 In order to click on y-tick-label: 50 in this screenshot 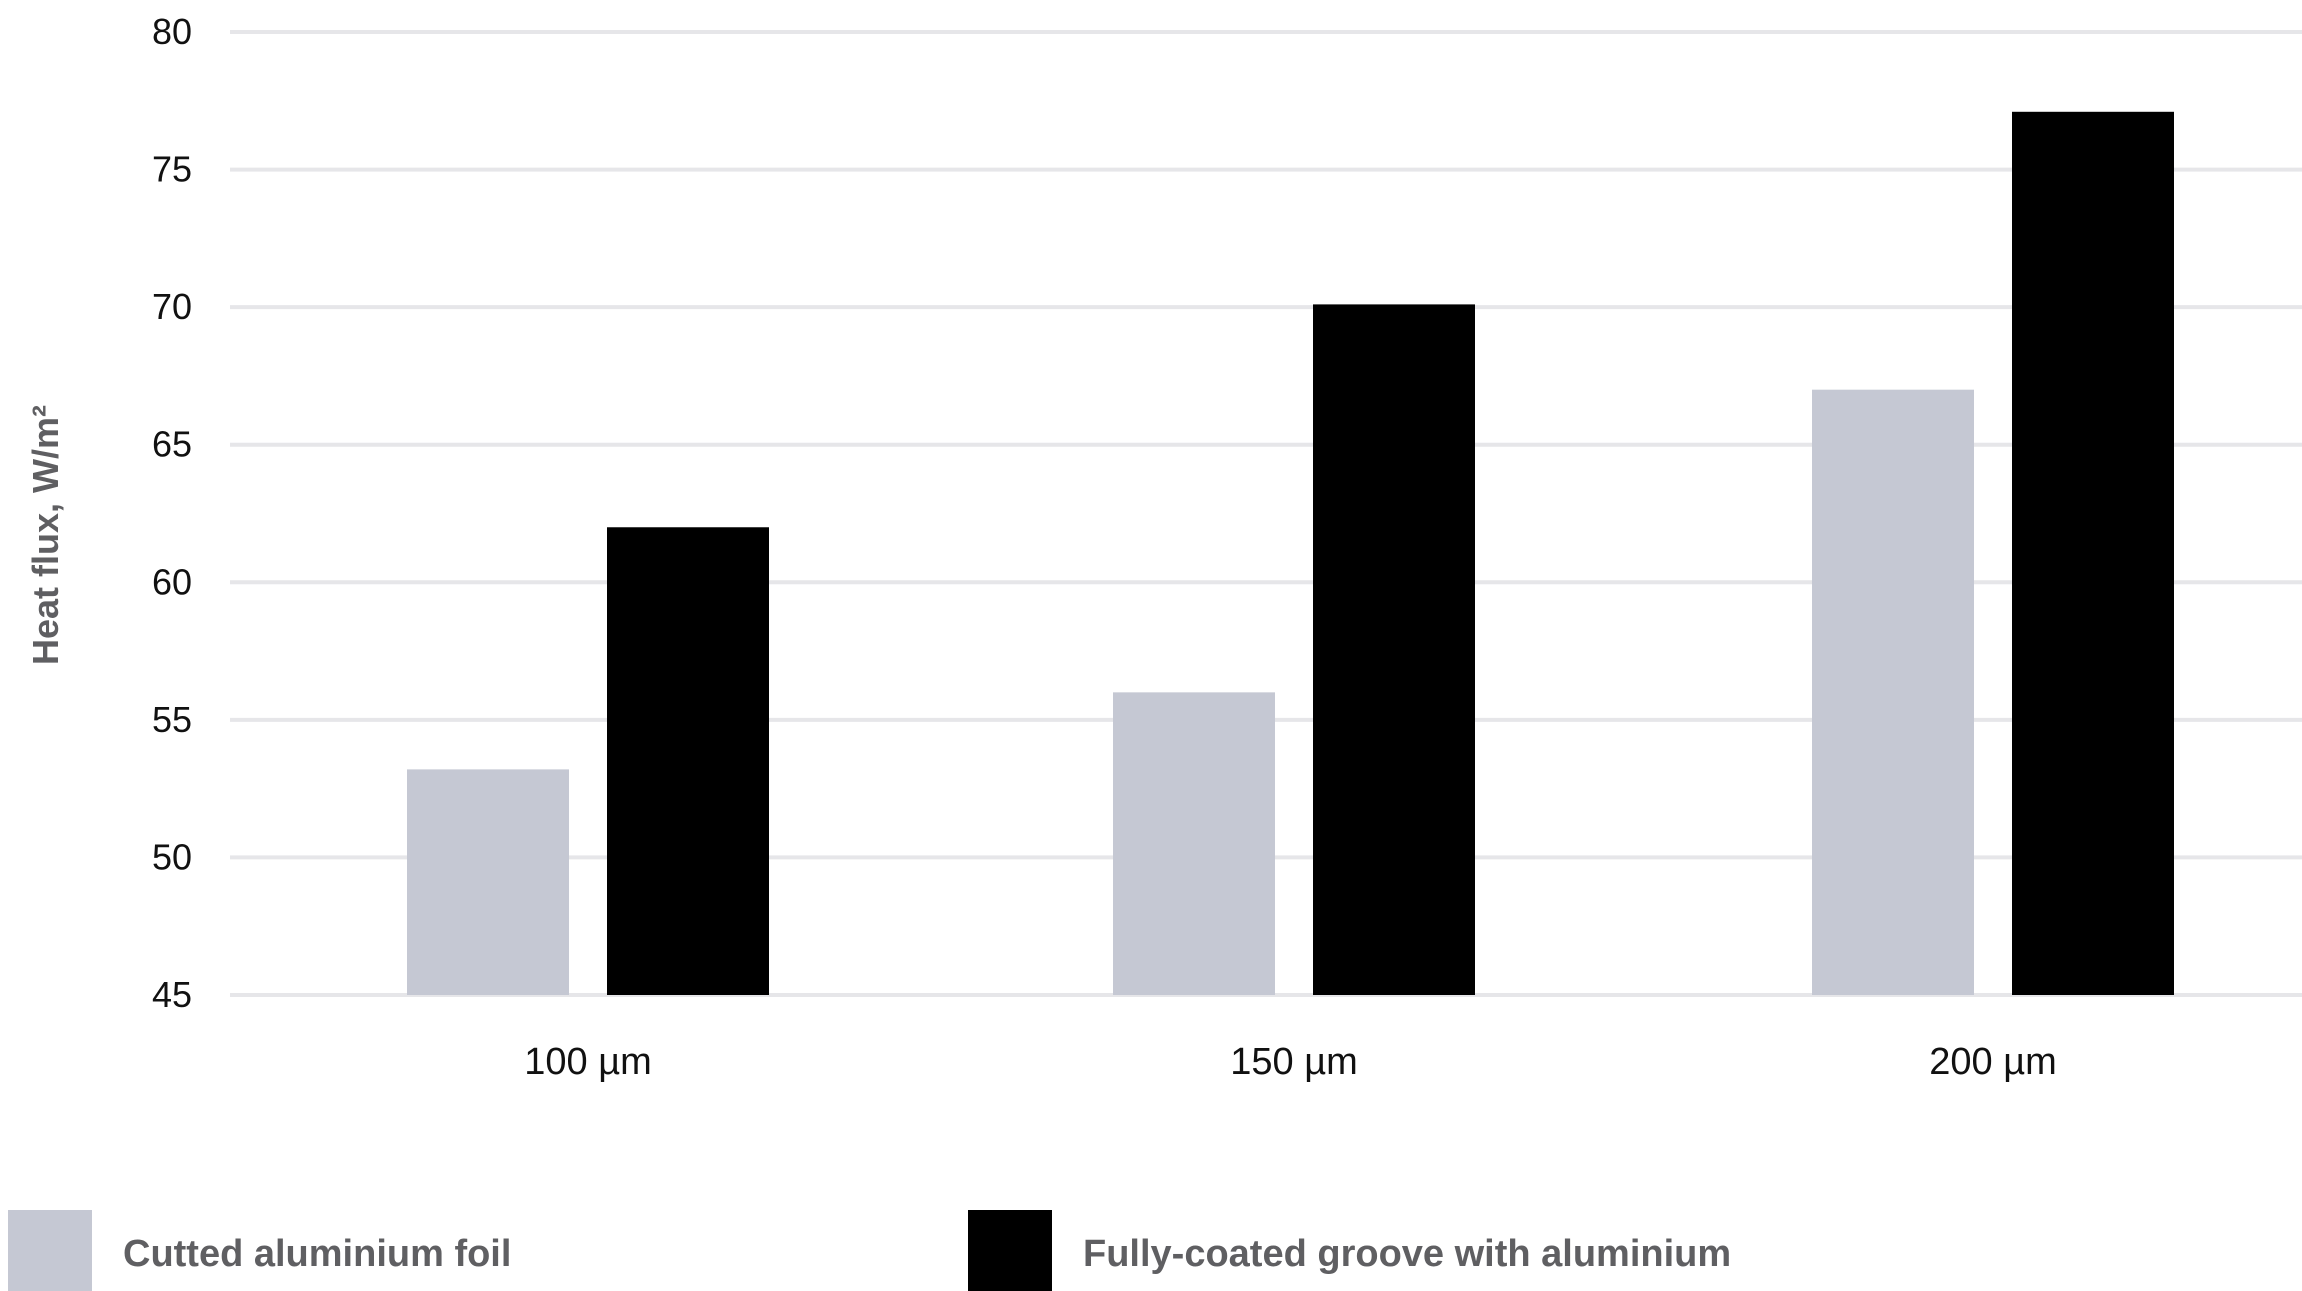, I will do `click(172, 856)`.